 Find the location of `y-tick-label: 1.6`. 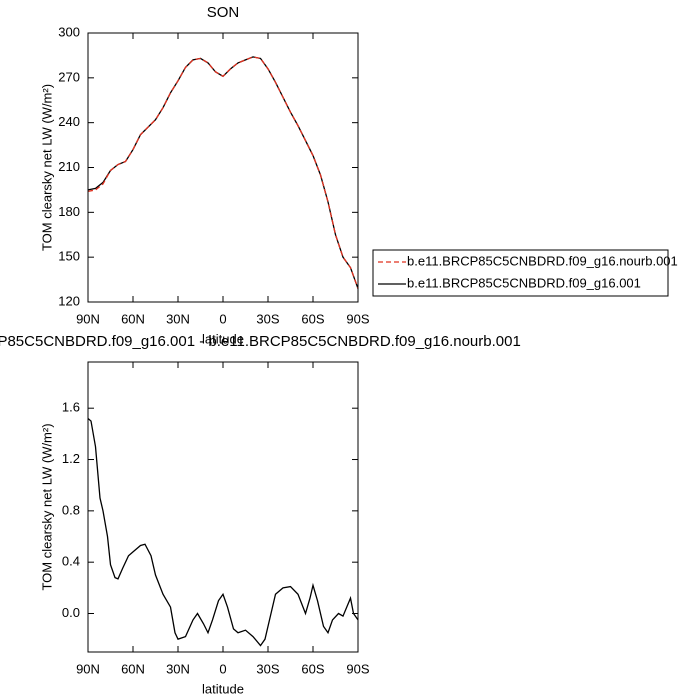

y-tick-label: 1.6 is located at coordinates (71, 407).